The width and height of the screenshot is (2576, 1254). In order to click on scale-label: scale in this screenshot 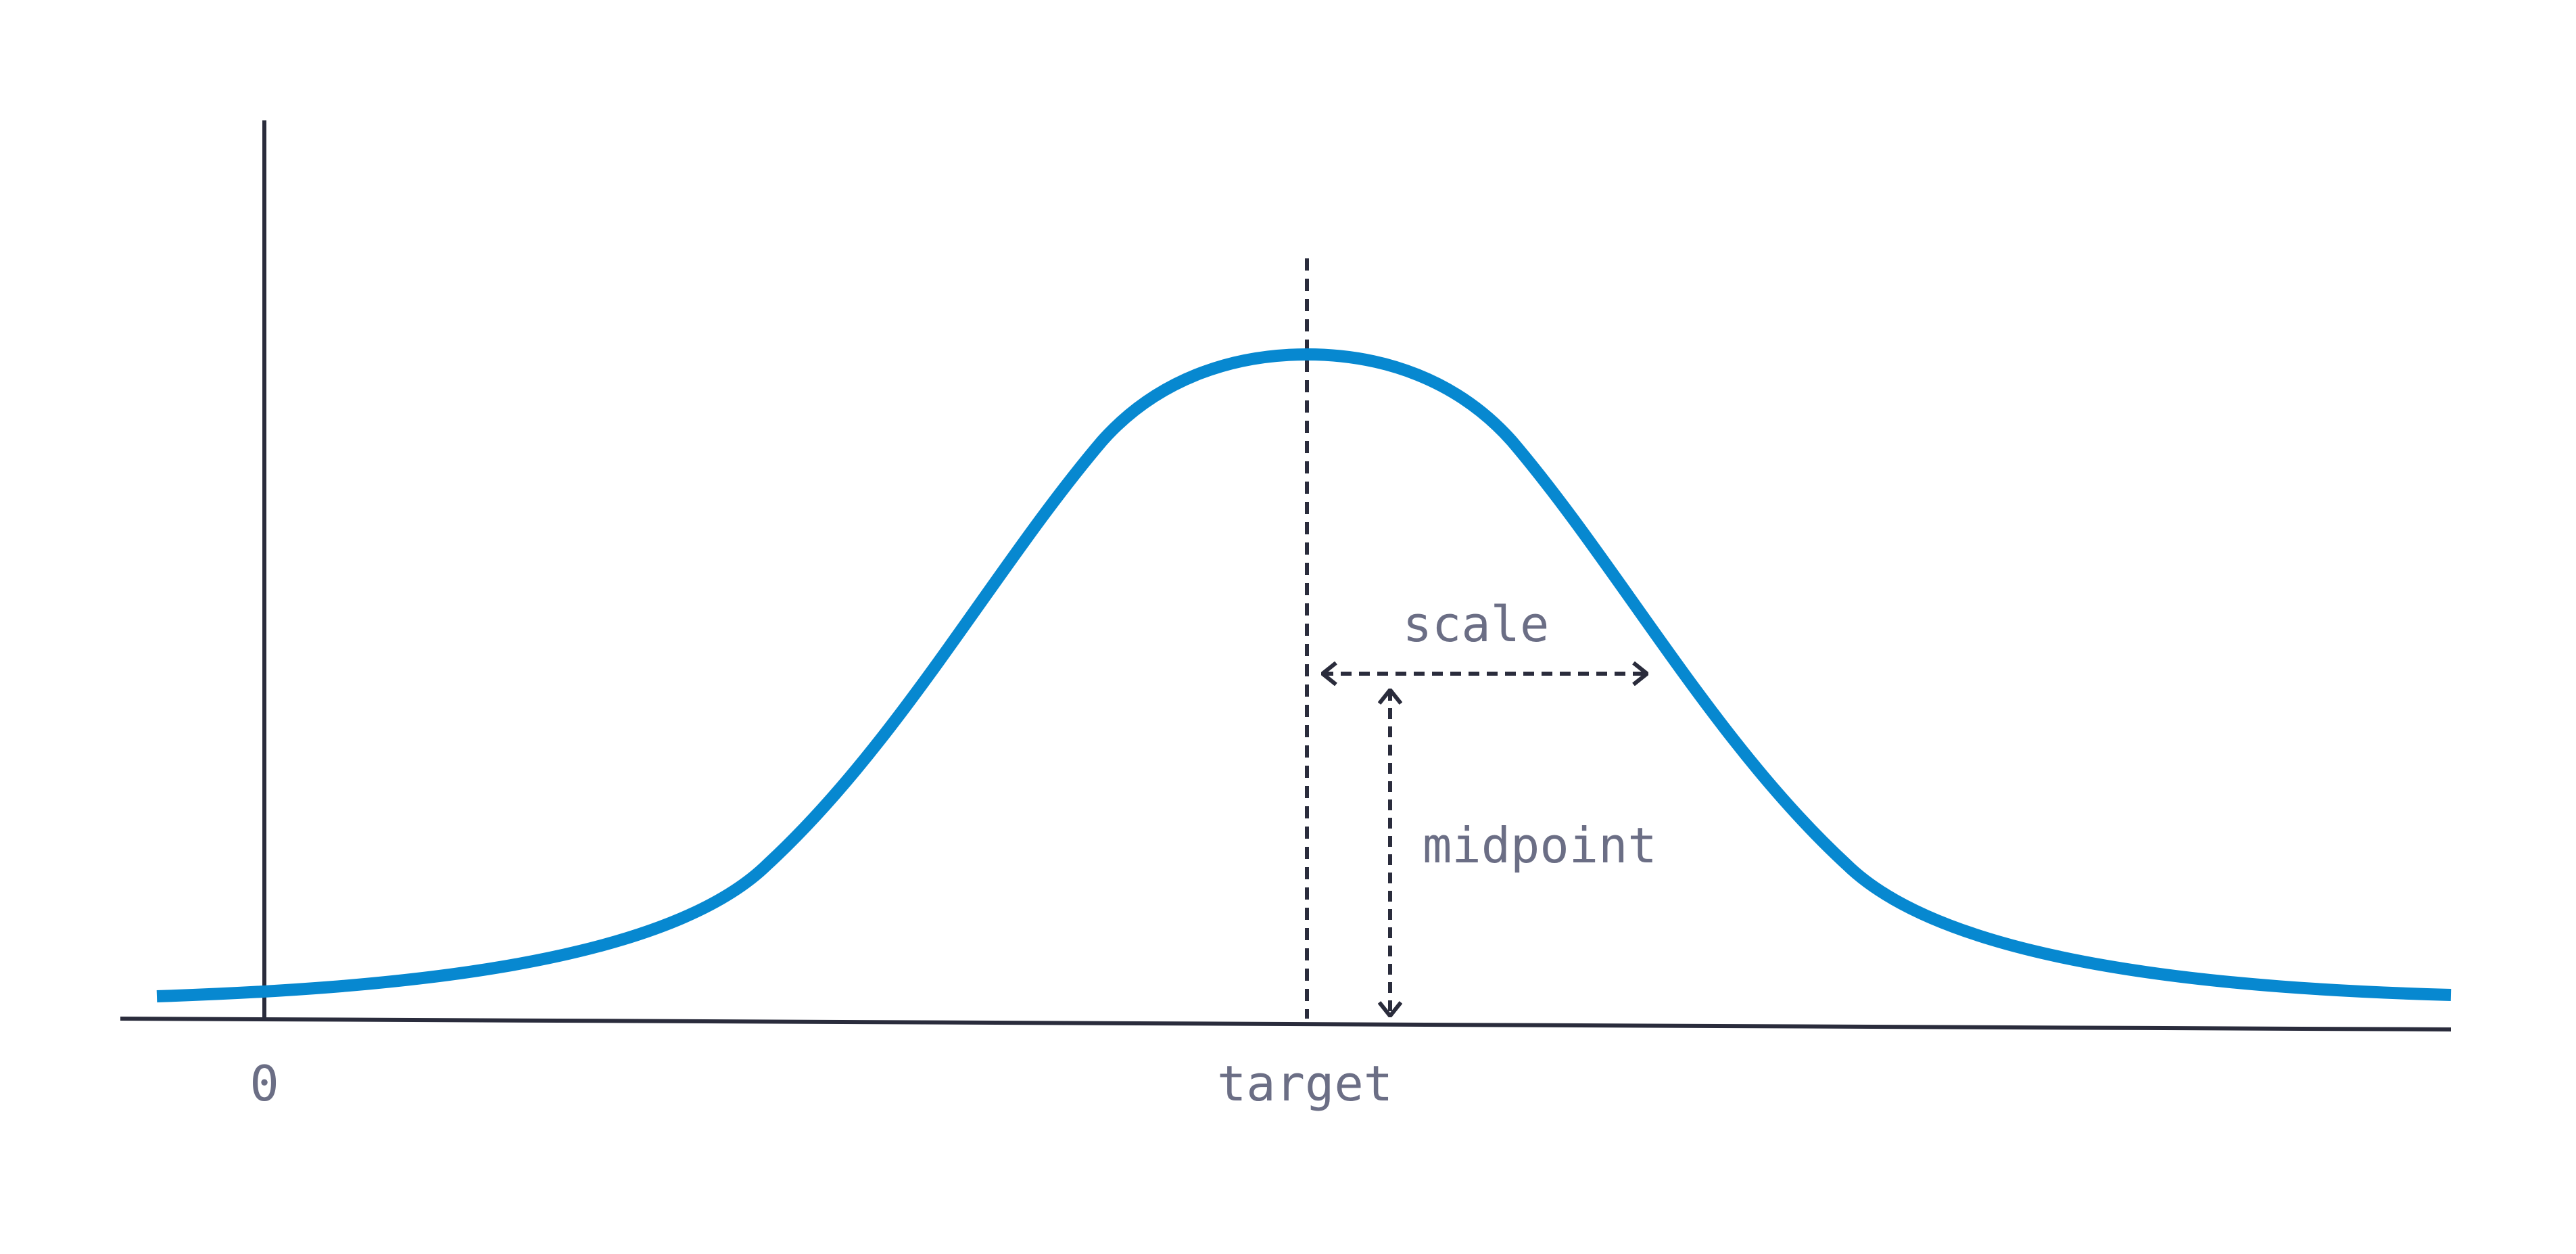, I will do `click(1476, 624)`.